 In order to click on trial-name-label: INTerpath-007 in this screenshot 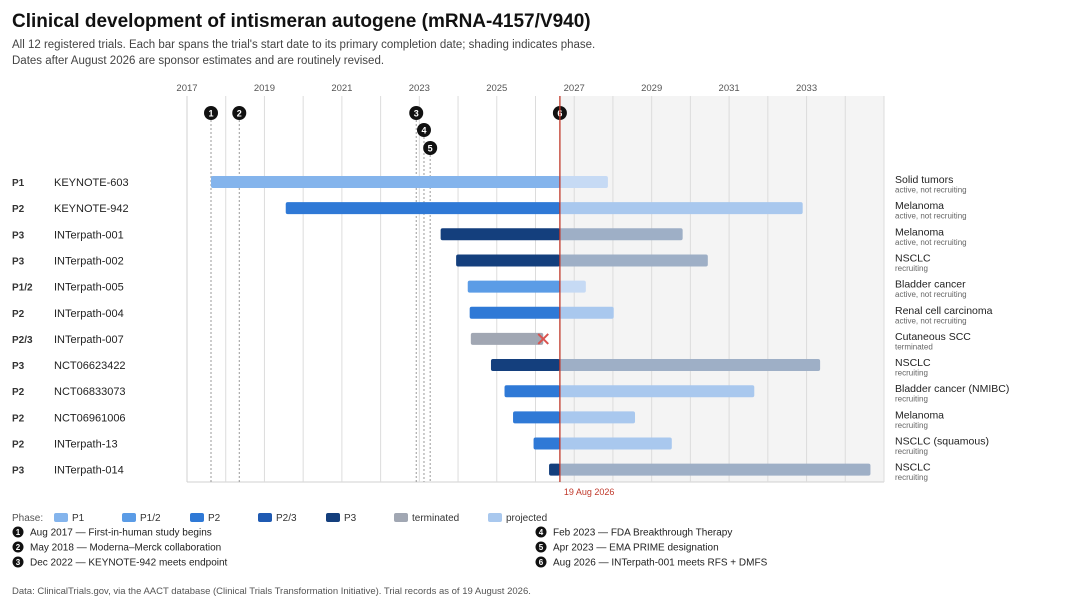, I will do `click(89, 340)`.